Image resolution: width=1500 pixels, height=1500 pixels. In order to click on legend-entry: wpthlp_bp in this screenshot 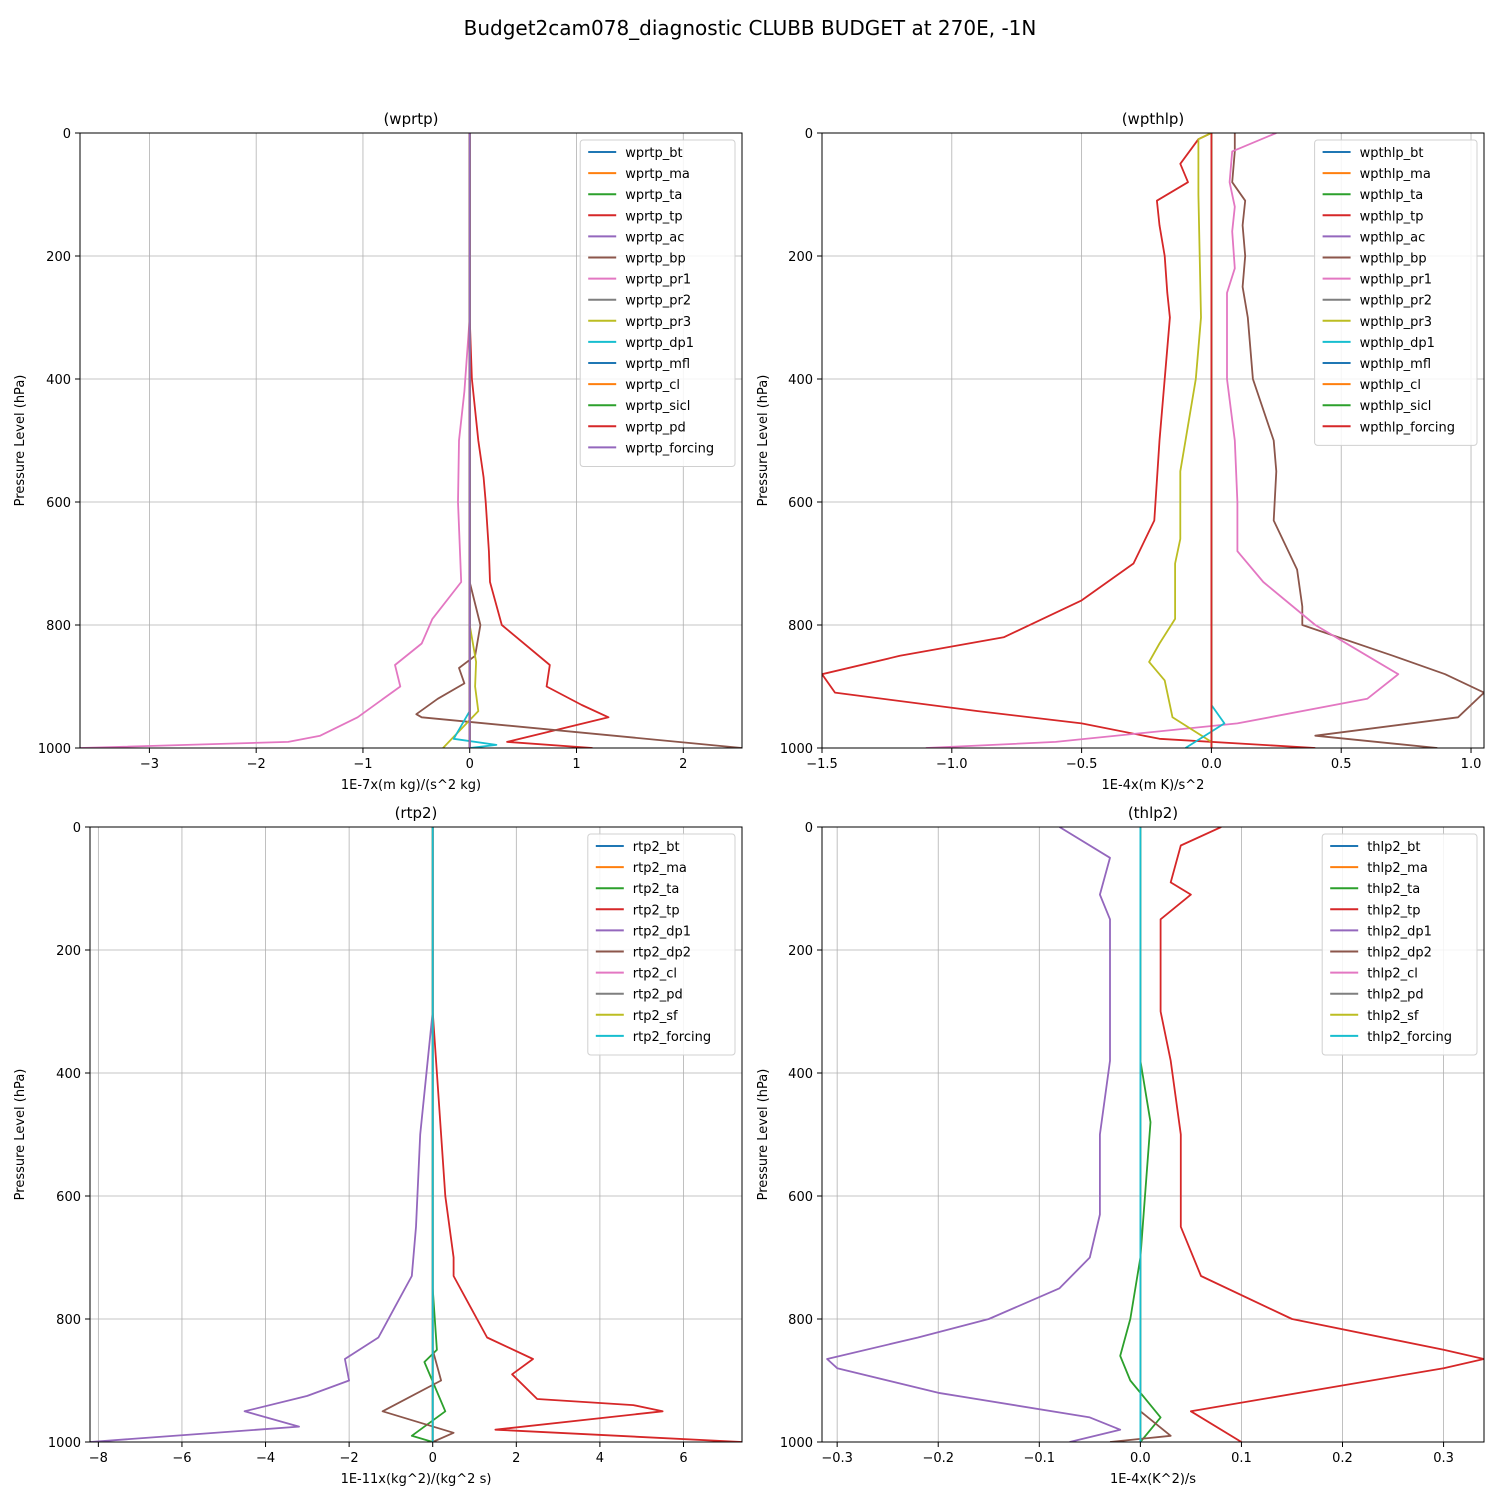, I will do `click(1393, 259)`.